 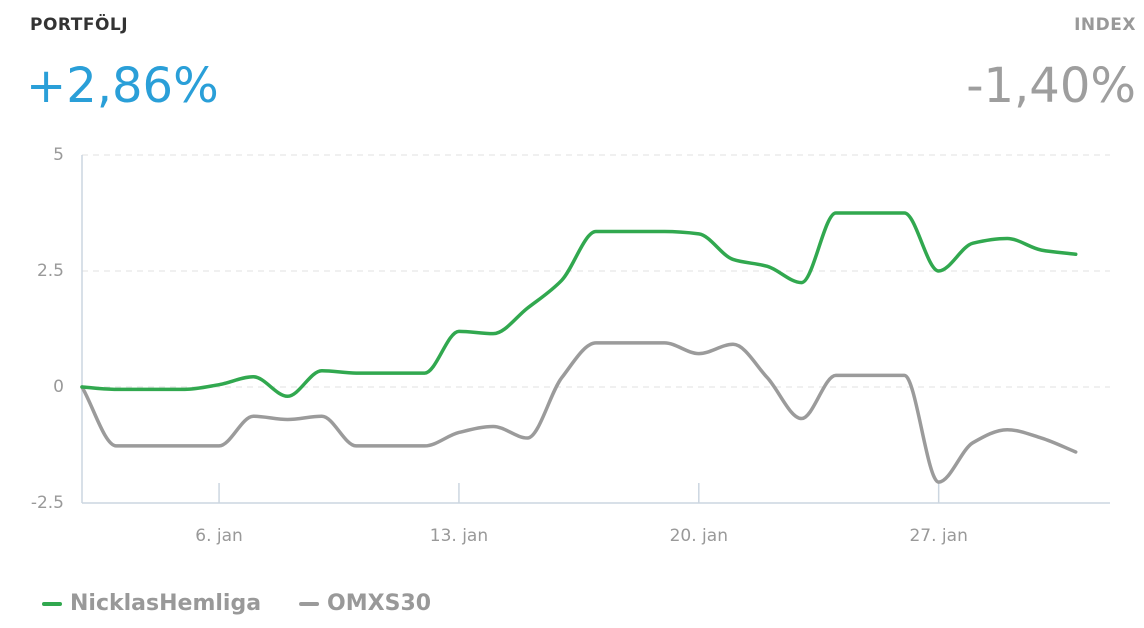 What do you see at coordinates (699, 536) in the screenshot?
I see `x-tick-label: 20. jan` at bounding box center [699, 536].